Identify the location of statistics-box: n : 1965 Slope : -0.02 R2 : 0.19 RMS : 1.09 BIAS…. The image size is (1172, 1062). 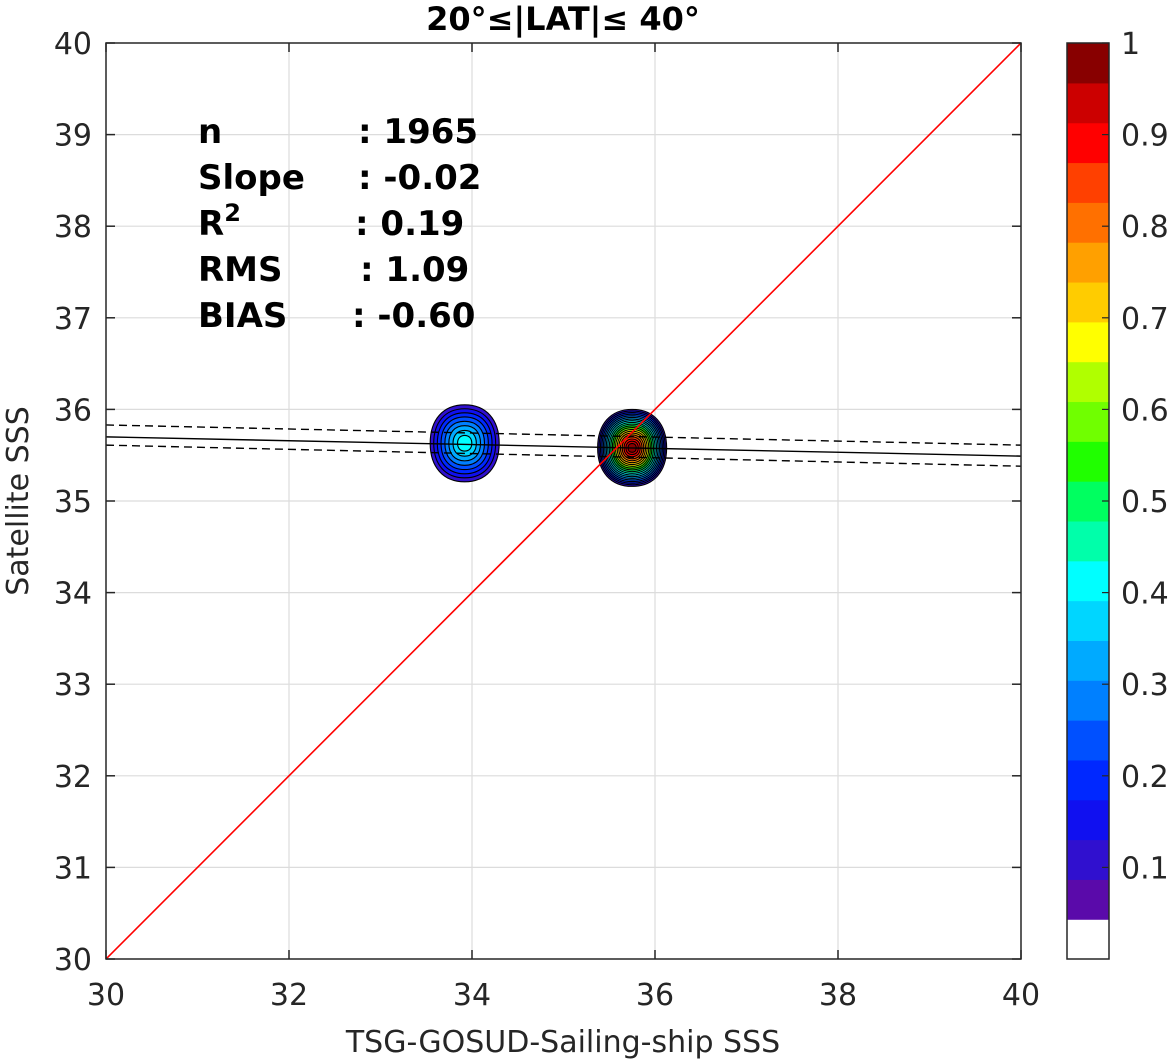
(339, 224).